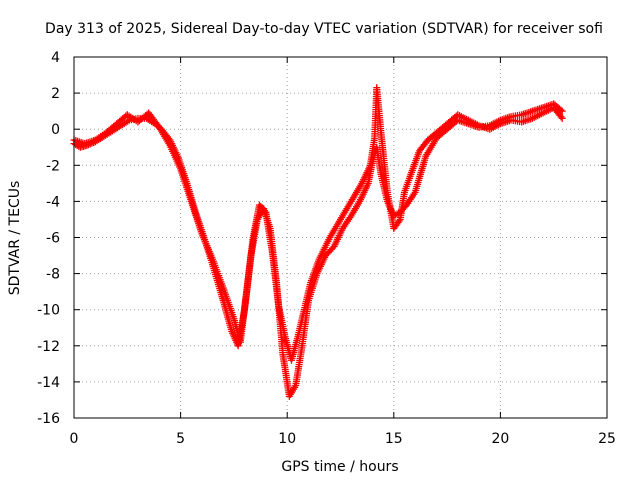  Describe the element at coordinates (53, 275) in the screenshot. I see `y-tick-label: -8` at that location.